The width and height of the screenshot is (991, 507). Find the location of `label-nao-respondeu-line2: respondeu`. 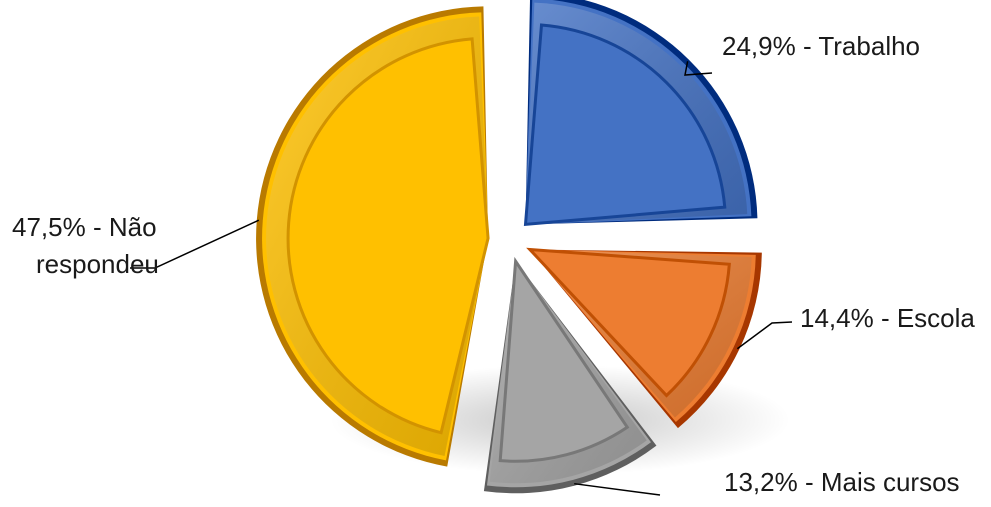

label-nao-respondeu-line2: respondeu is located at coordinates (97, 264).